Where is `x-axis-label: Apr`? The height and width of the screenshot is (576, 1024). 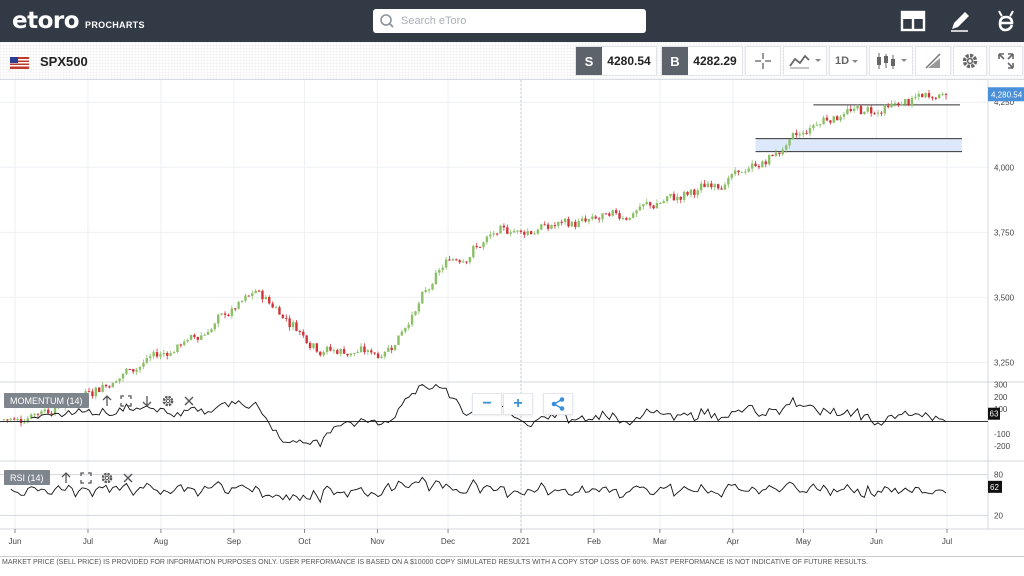
x-axis-label: Apr is located at coordinates (733, 541).